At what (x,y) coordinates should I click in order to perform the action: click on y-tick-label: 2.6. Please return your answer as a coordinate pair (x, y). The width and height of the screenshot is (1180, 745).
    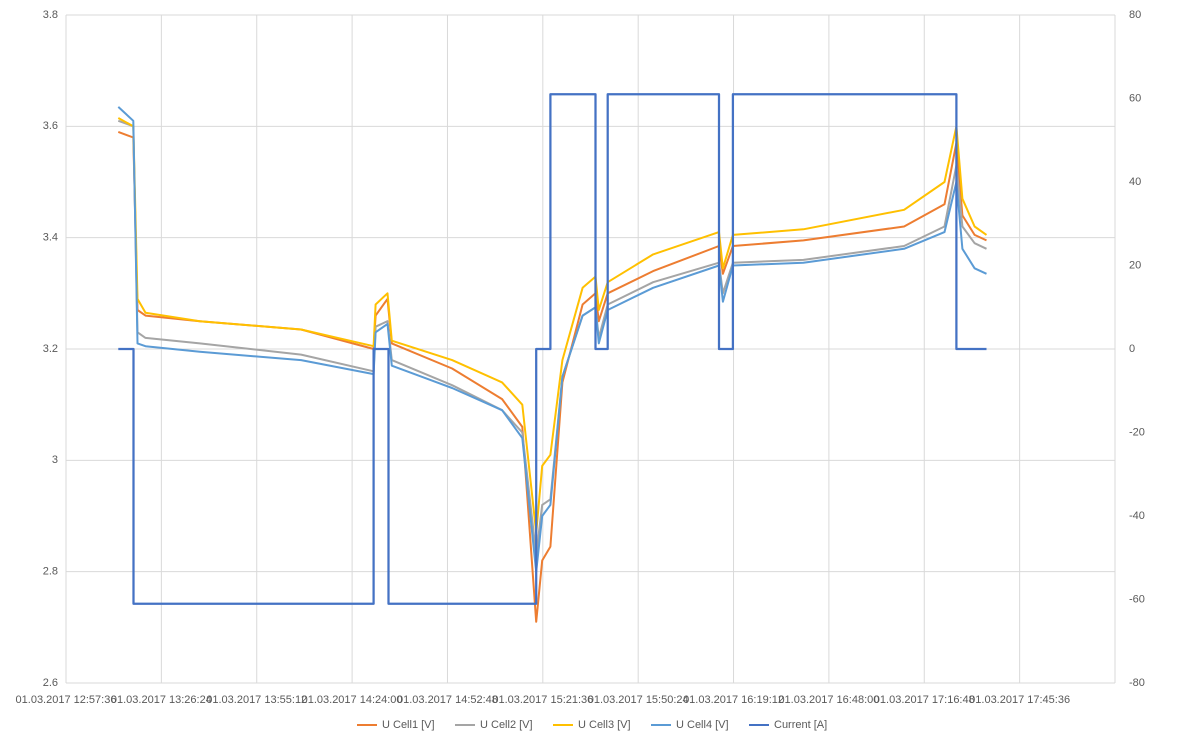
    Looking at the image, I should click on (50, 683).